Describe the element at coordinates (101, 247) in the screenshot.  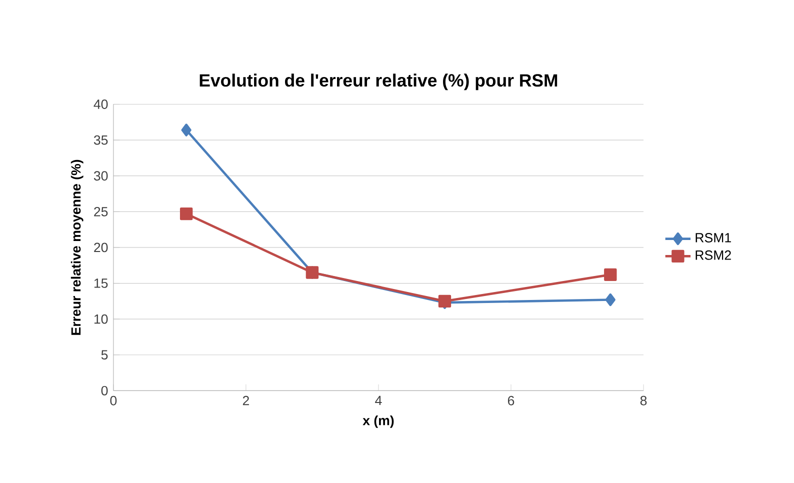
I see `y-tick-label: 20` at that location.